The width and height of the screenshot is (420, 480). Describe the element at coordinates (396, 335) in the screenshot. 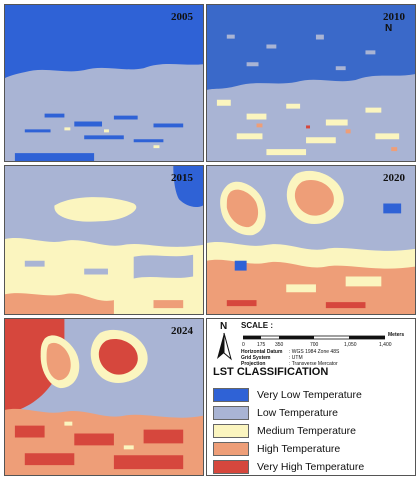

I see `scale-unit: Meters` at that location.